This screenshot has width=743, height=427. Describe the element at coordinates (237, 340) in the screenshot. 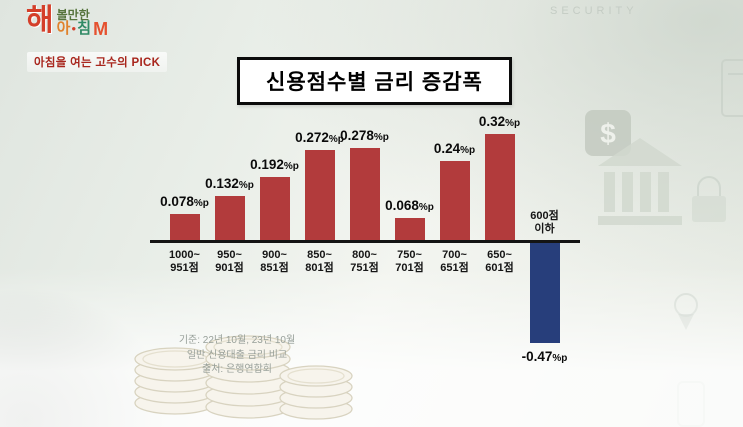

I see `footnote-basis: 기준: 22년 10월, 23년 10월` at that location.